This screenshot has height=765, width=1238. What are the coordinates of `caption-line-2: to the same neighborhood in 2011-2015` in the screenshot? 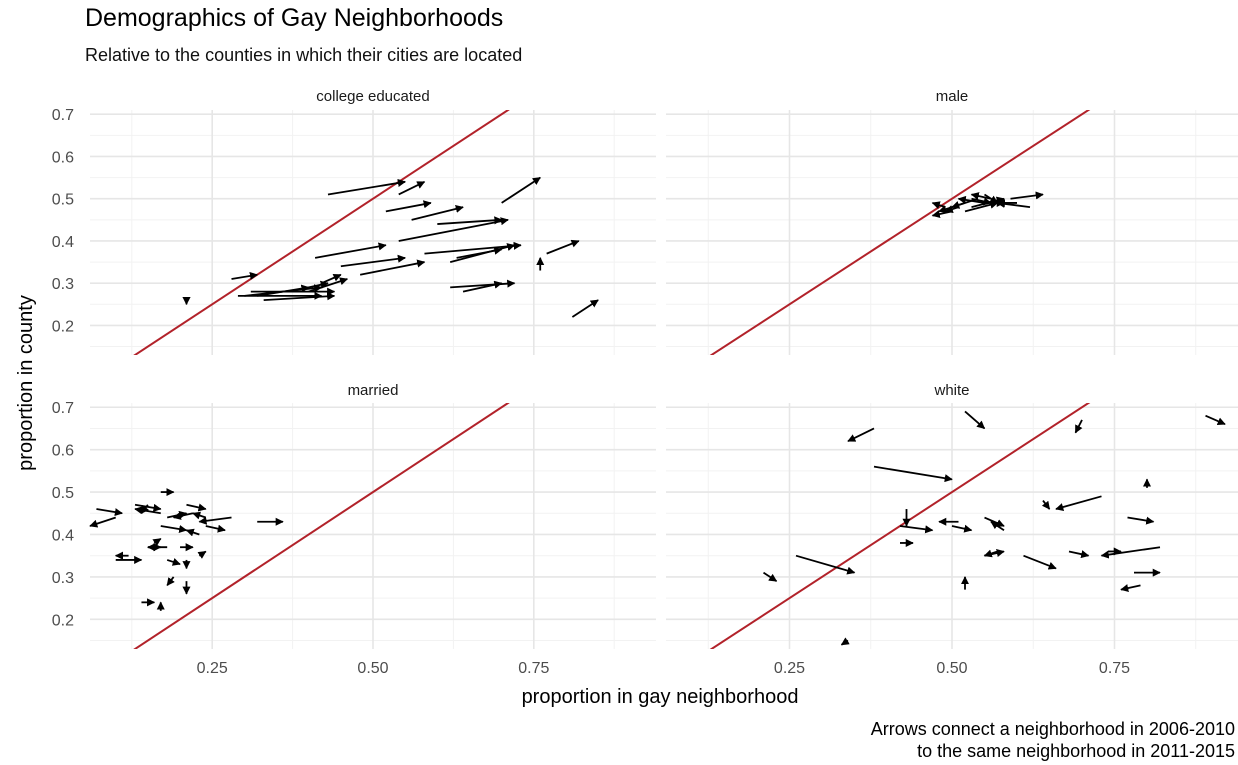 It's located at (1053, 751).